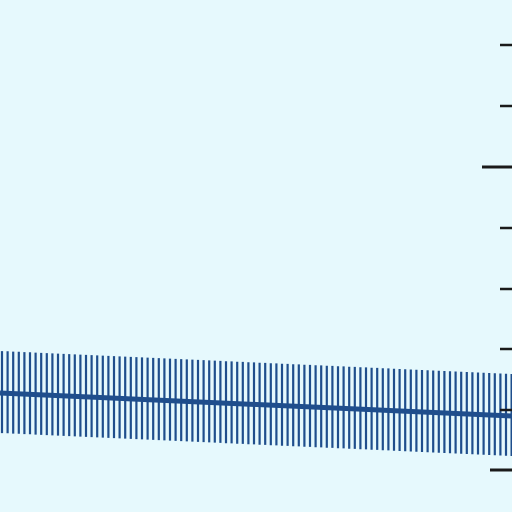  I want to click on scale-tick-marks, so click(497, 257).